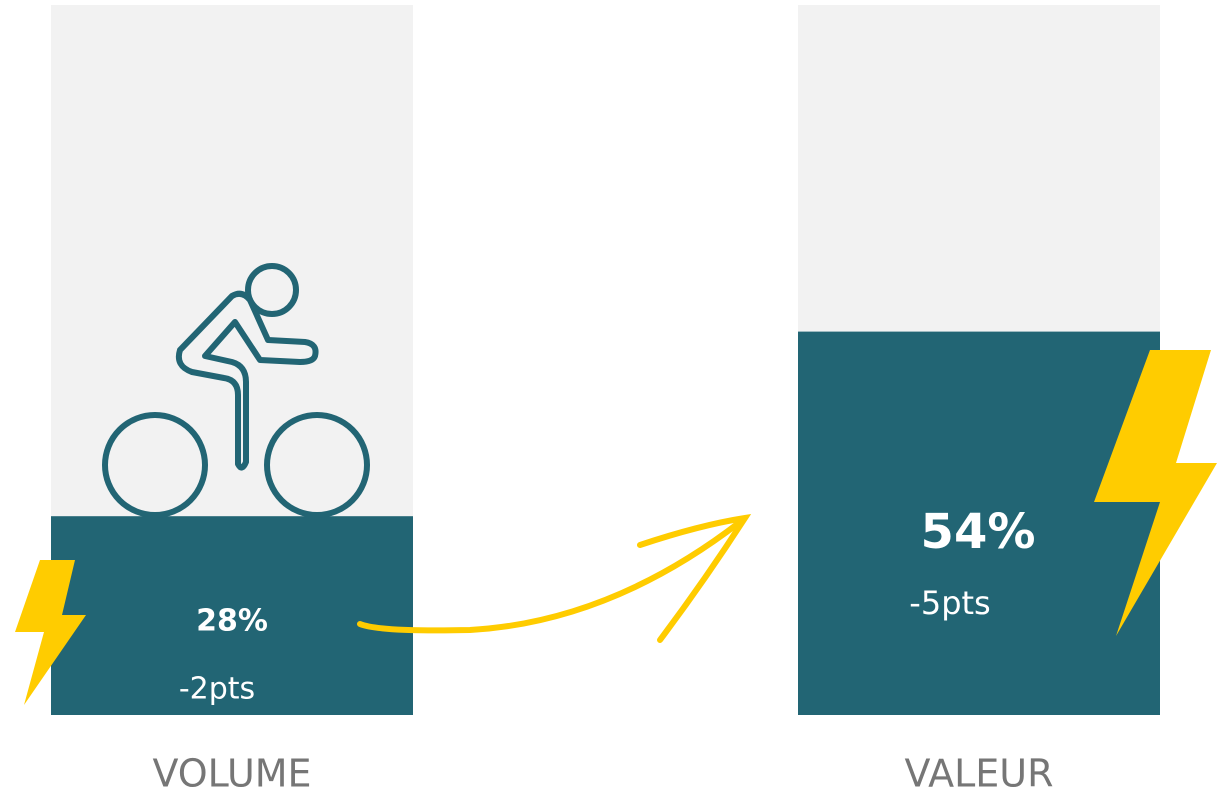 The width and height of the screenshot is (1217, 805). Describe the element at coordinates (236, 390) in the screenshot. I see `cyclist-icon` at that location.